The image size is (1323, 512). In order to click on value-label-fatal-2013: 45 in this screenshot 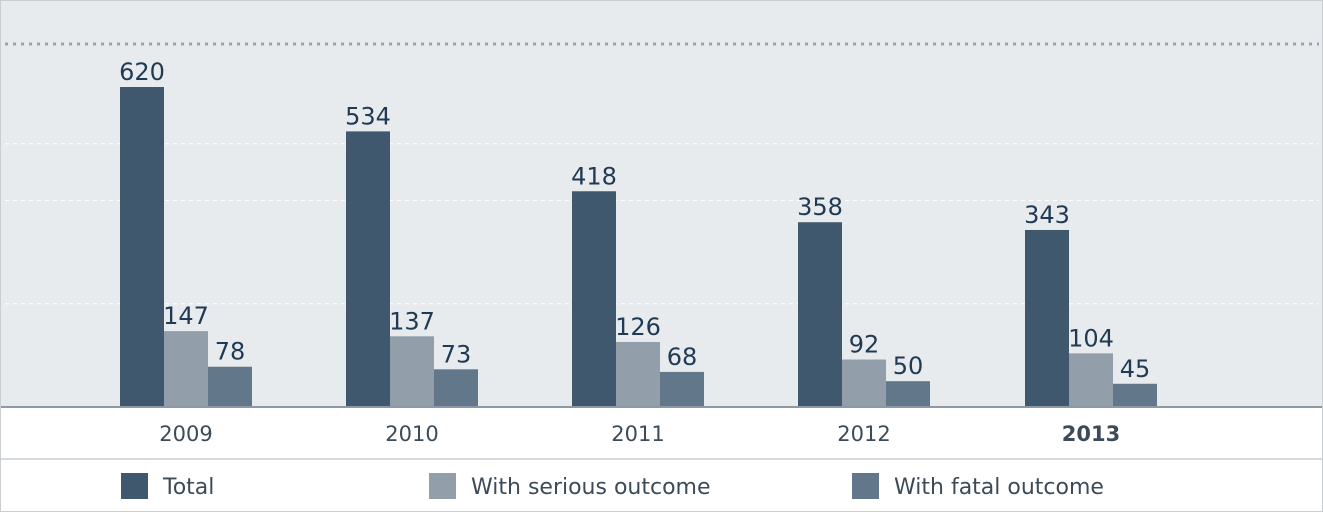, I will do `click(1135, 369)`.